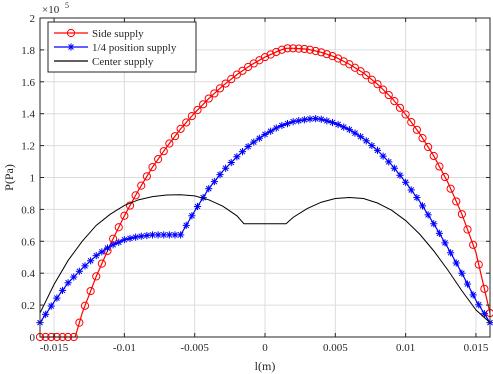  I want to click on y-exponent-power: 5, so click(67, 5).